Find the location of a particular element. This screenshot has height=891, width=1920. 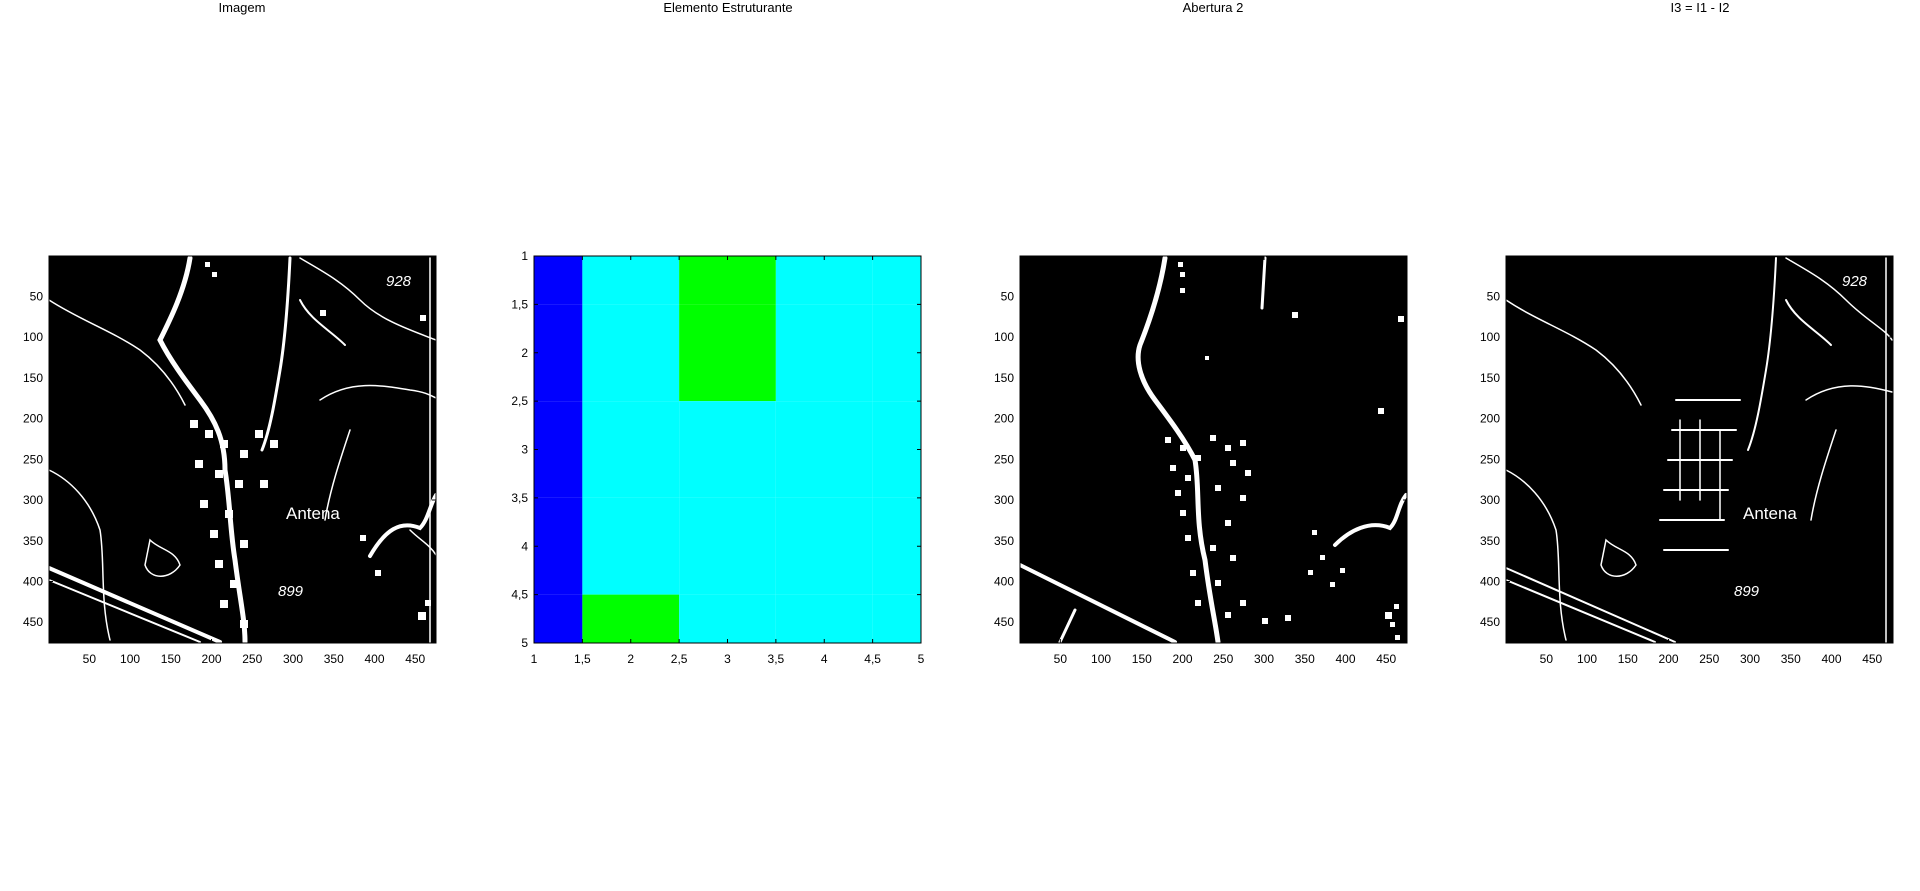

x-tick-label: 3 is located at coordinates (727, 659).